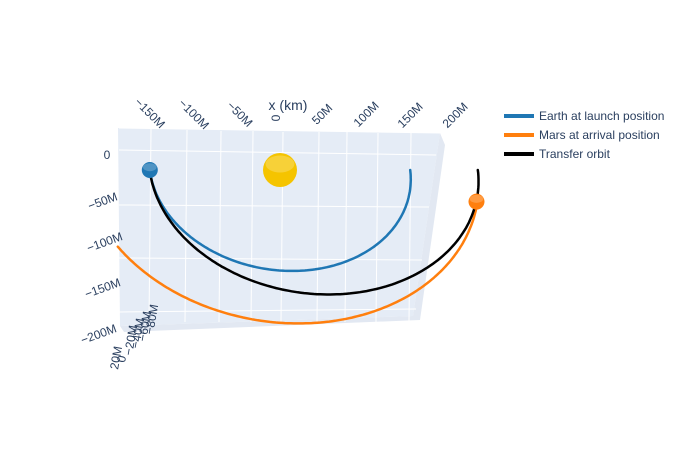 The image size is (700, 450). What do you see at coordinates (150, 113) in the screenshot?
I see `x-tick-label: −150M` at bounding box center [150, 113].